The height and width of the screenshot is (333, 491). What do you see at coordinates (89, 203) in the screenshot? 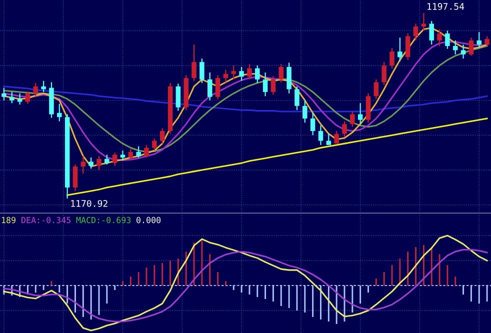
I see `text: 1170.92` at bounding box center [89, 203].